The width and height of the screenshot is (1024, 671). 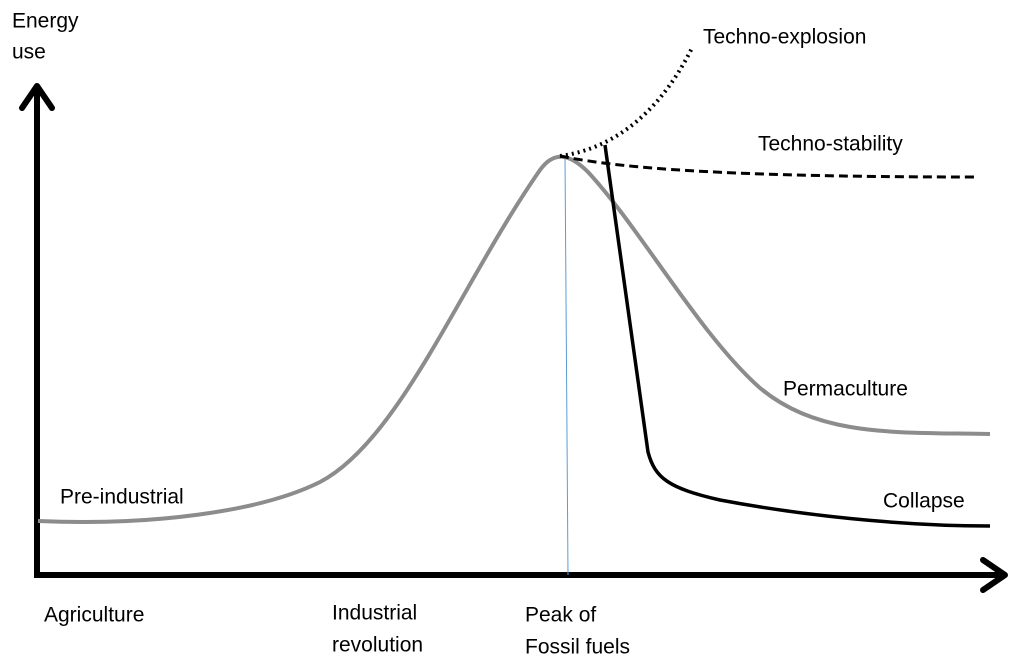 I want to click on x-label: Industrial, so click(x=374, y=613).